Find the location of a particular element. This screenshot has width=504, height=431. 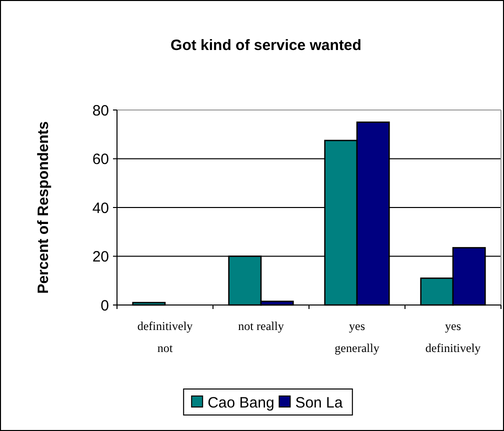

y-tick-label: 60 is located at coordinates (100, 159).